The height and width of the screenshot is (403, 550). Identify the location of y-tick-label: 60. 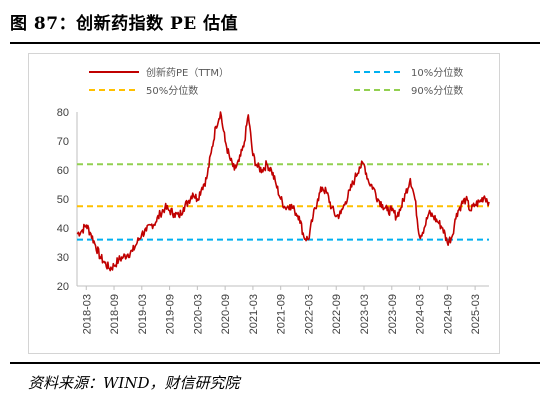
(63, 171).